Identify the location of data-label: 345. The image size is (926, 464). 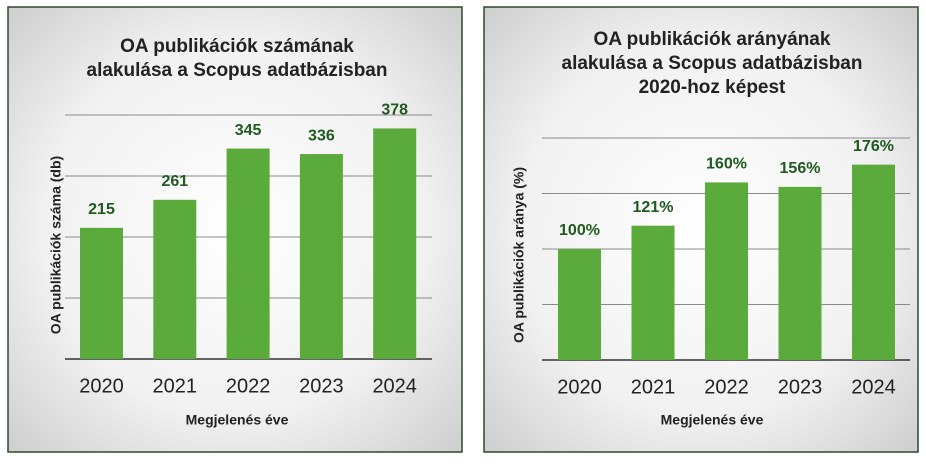
(248, 130).